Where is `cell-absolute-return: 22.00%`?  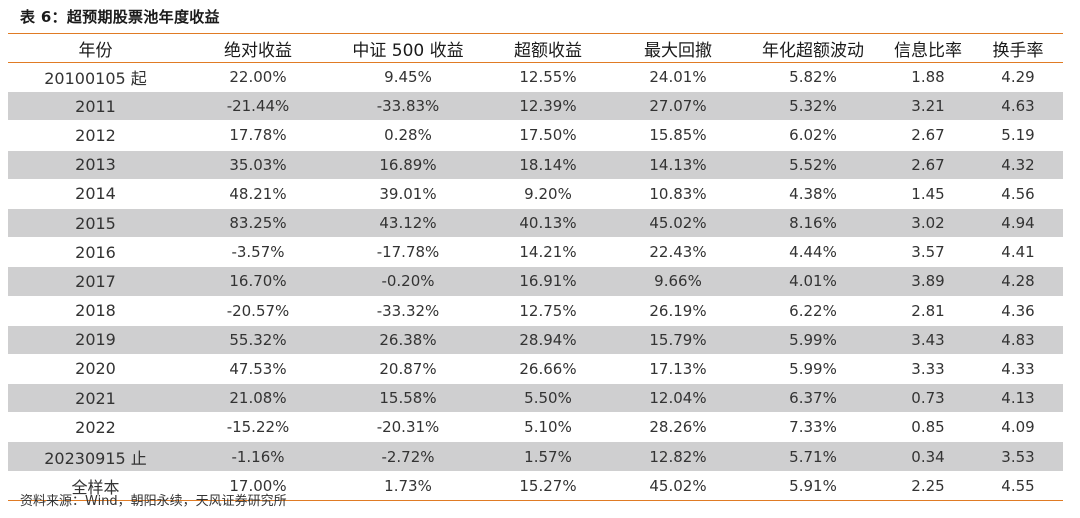
cell-absolute-return: 22.00% is located at coordinates (258, 77).